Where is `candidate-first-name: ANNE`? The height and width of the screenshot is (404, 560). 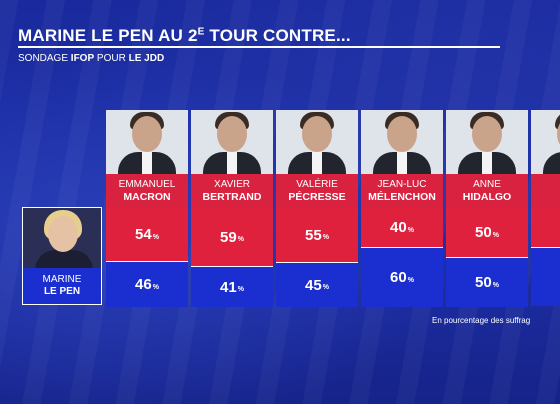 candidate-first-name: ANNE is located at coordinates (487, 184).